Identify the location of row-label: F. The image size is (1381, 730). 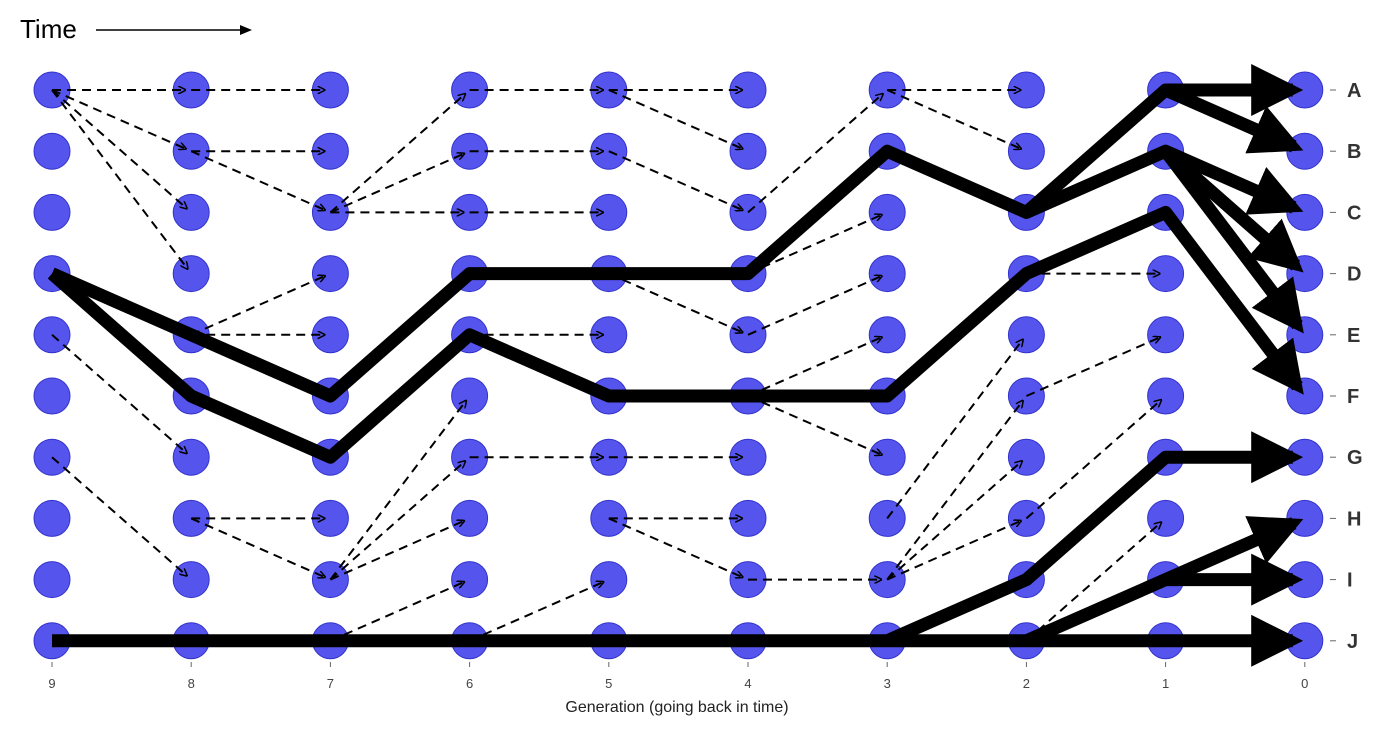
(1353, 397).